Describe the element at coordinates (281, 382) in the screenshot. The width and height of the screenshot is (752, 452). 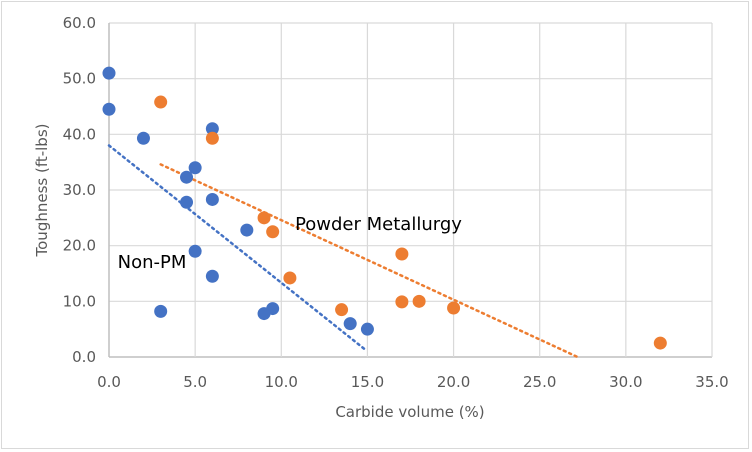
I see `x-tick-label: 10.0` at that location.